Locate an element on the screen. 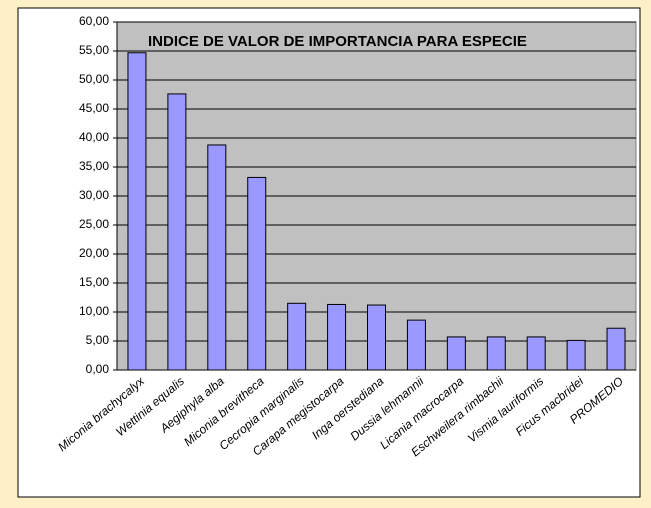  y-tick-label: 0,00 is located at coordinates (98, 369).